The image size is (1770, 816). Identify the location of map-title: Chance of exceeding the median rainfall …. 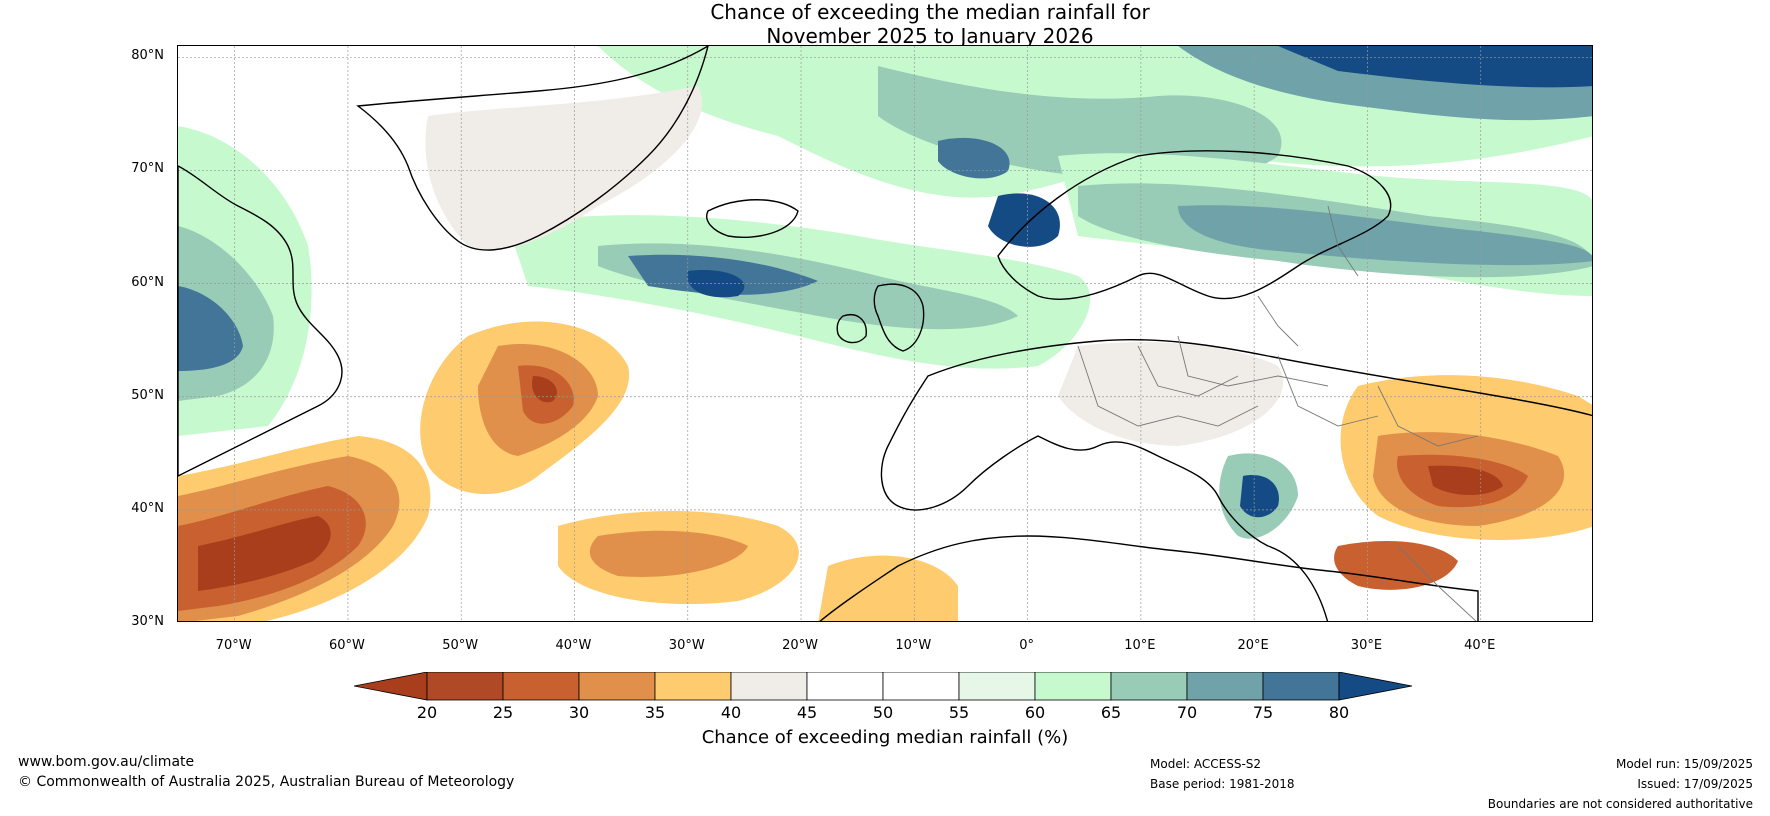
(885, 24).